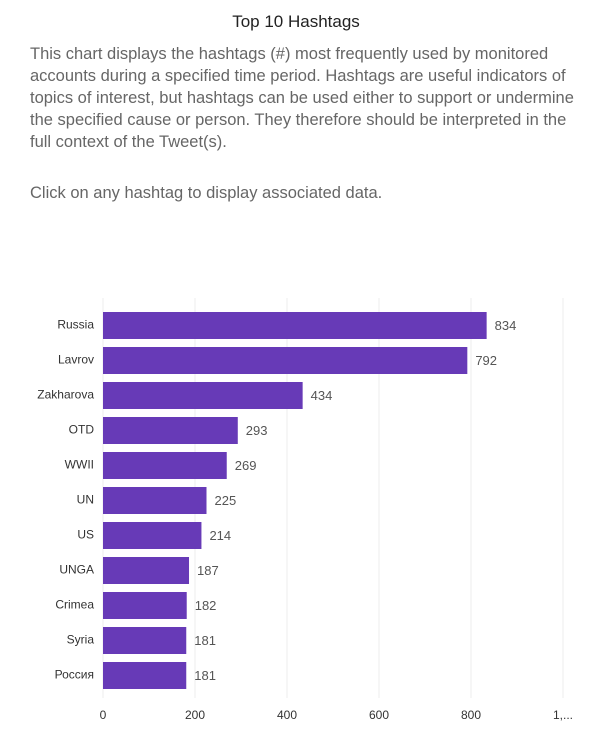 Image resolution: width=592 pixels, height=741 pixels. I want to click on y-tick-label: Crimea, so click(74, 605).